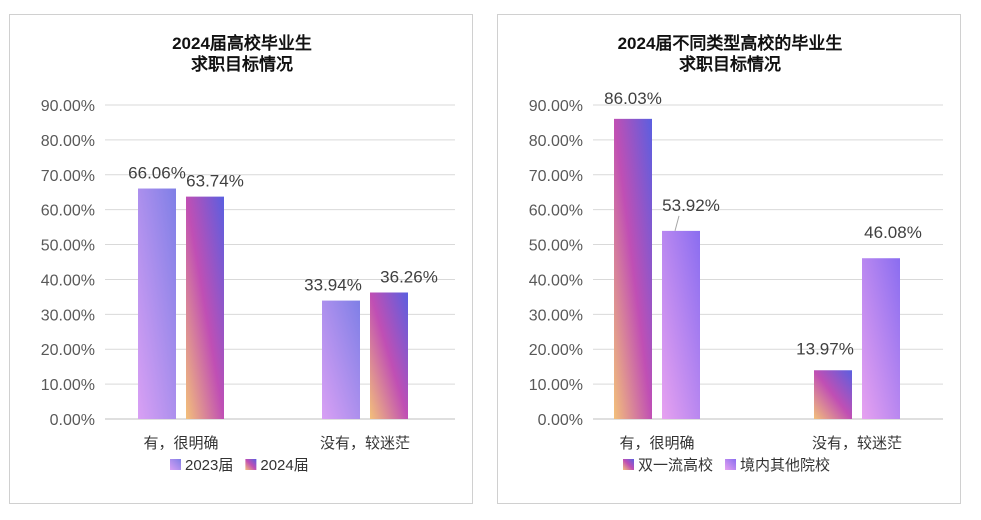 This screenshot has height=520, width=981. I want to click on legend-label: 2024届, so click(284, 465).